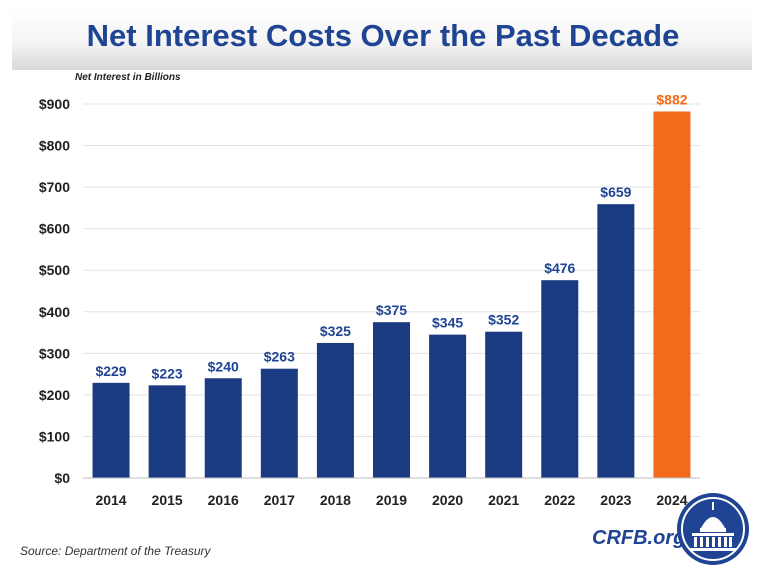  What do you see at coordinates (54, 270) in the screenshot?
I see `y-tick-label: $500` at bounding box center [54, 270].